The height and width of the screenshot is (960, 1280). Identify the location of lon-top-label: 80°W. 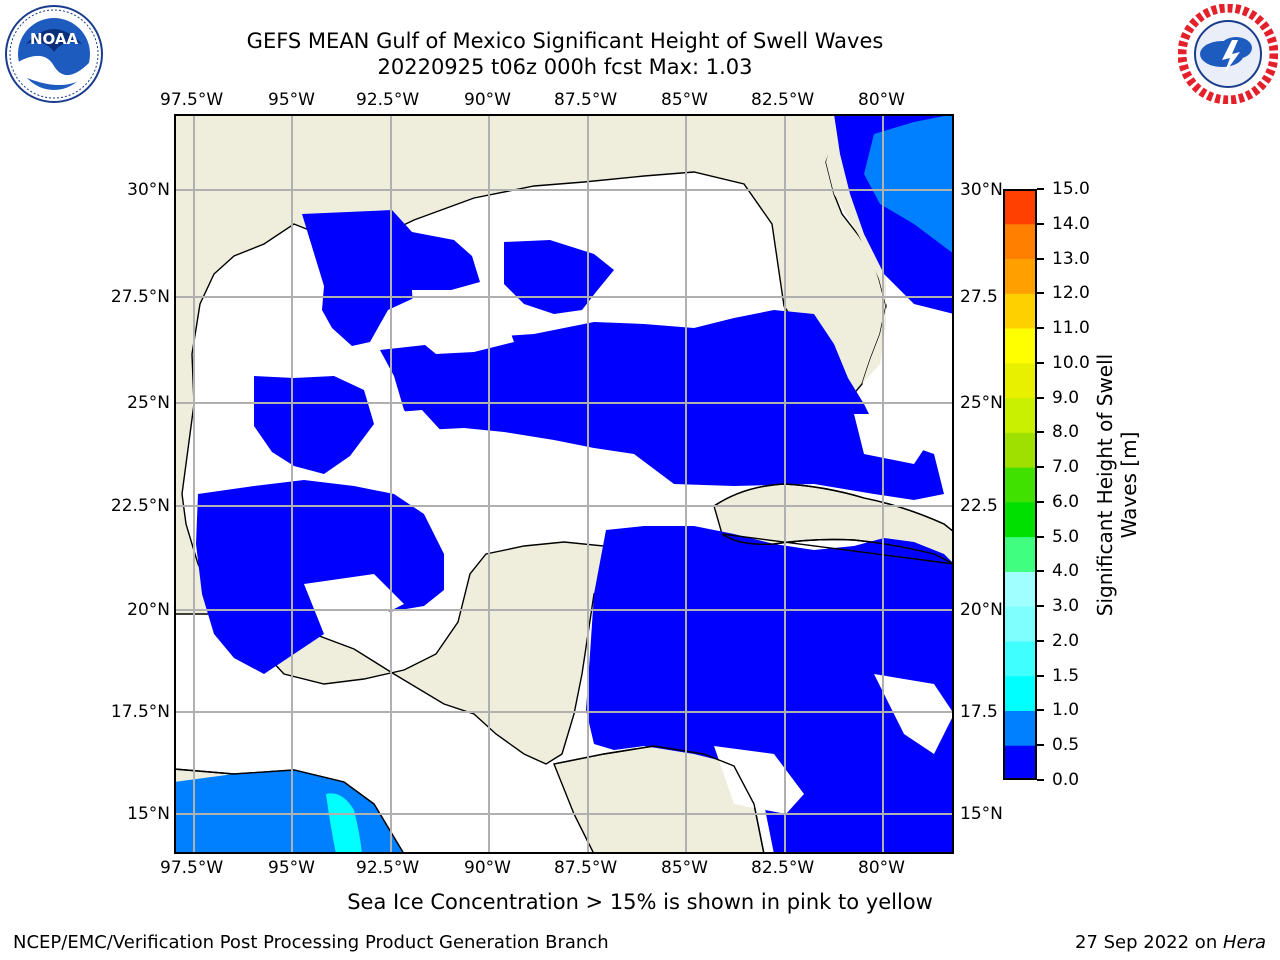
(881, 100).